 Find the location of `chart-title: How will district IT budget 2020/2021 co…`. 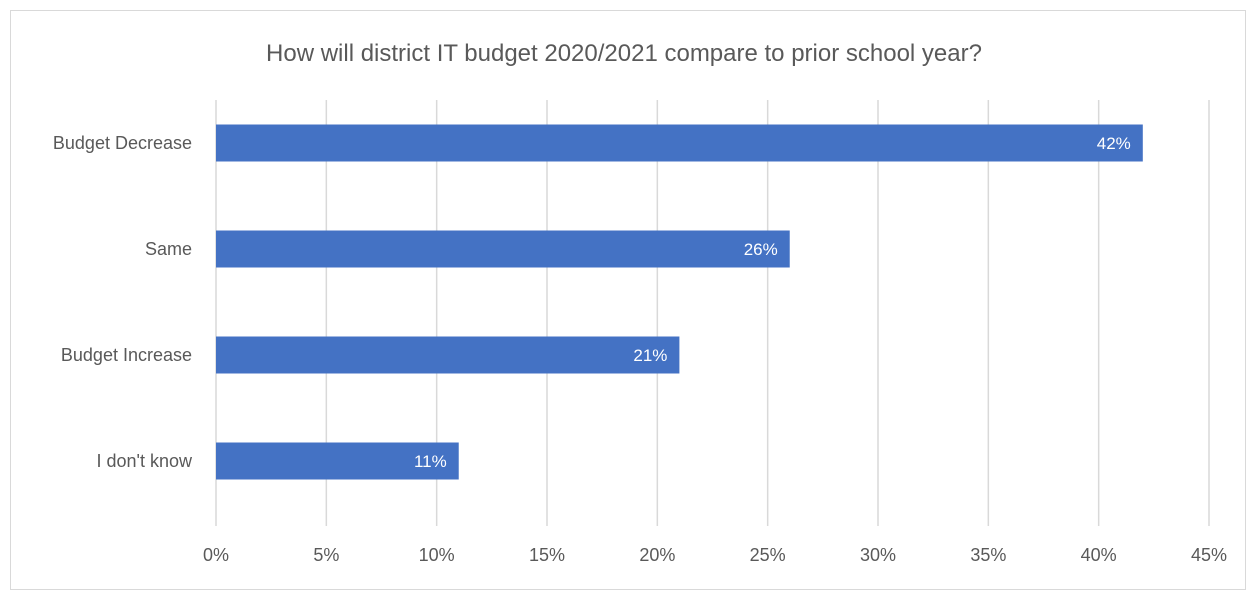

chart-title: How will district IT budget 2020/2021 co… is located at coordinates (624, 53).